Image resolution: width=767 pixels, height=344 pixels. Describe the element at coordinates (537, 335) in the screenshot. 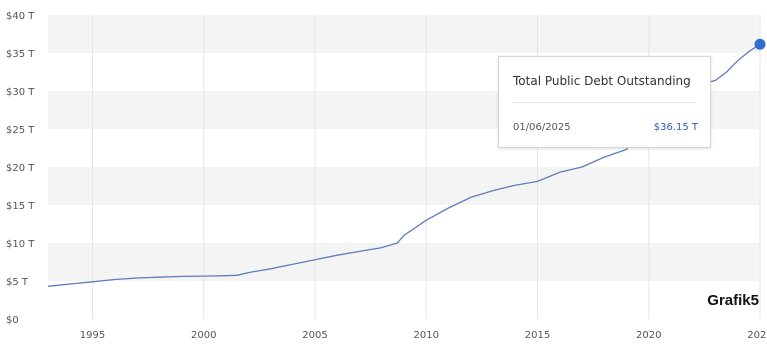

I see `x-tick-label: 2015` at that location.